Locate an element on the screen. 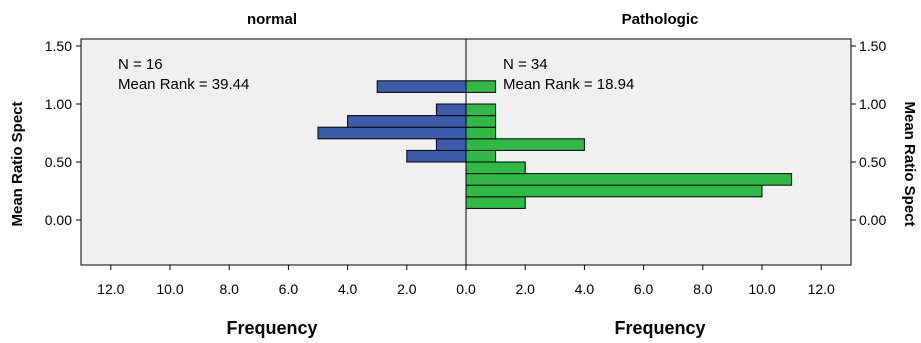  annotation-pathologic-n: N = 34 is located at coordinates (525, 64).